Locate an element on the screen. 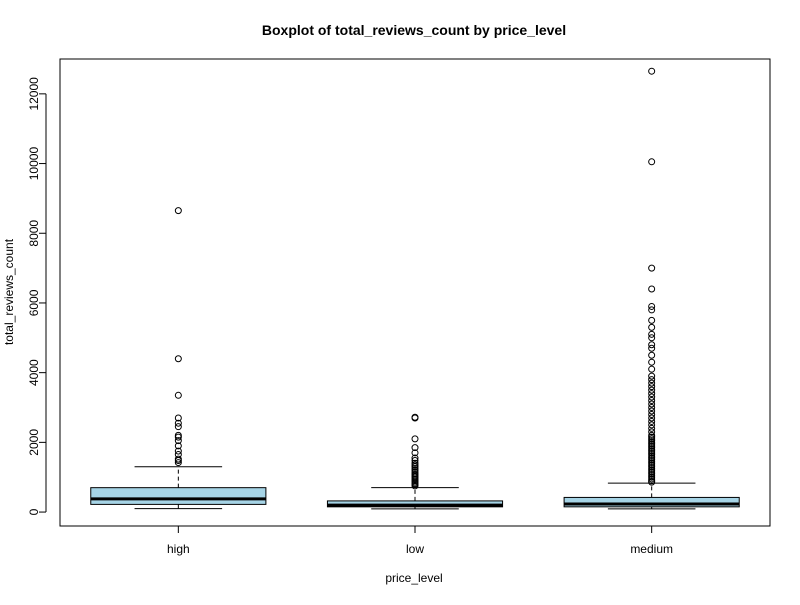 This screenshot has height=605, width=800. x-axis: high low medium is located at coordinates (420, 540).